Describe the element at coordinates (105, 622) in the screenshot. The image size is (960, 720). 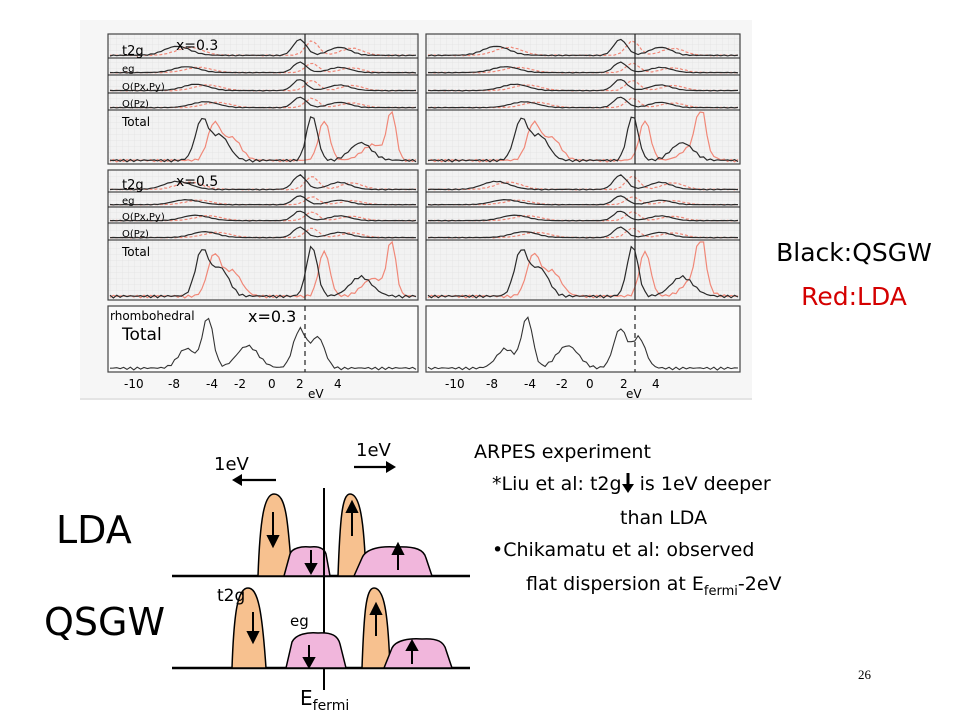
I see `qsgw-label: QSGW` at that location.